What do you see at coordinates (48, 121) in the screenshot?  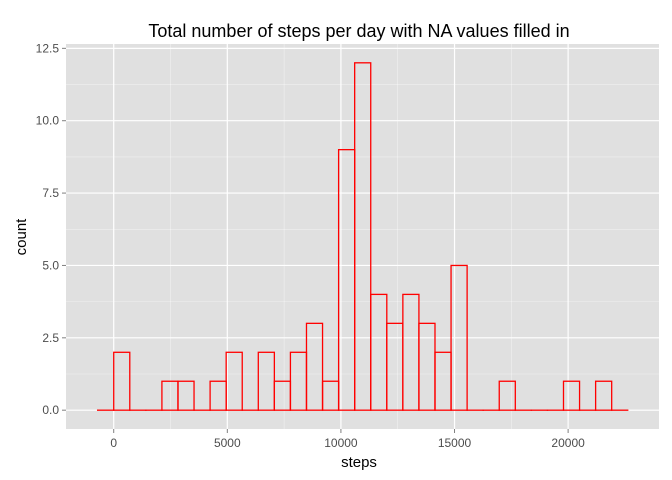 I see `y-tick-label: 10.0` at bounding box center [48, 121].